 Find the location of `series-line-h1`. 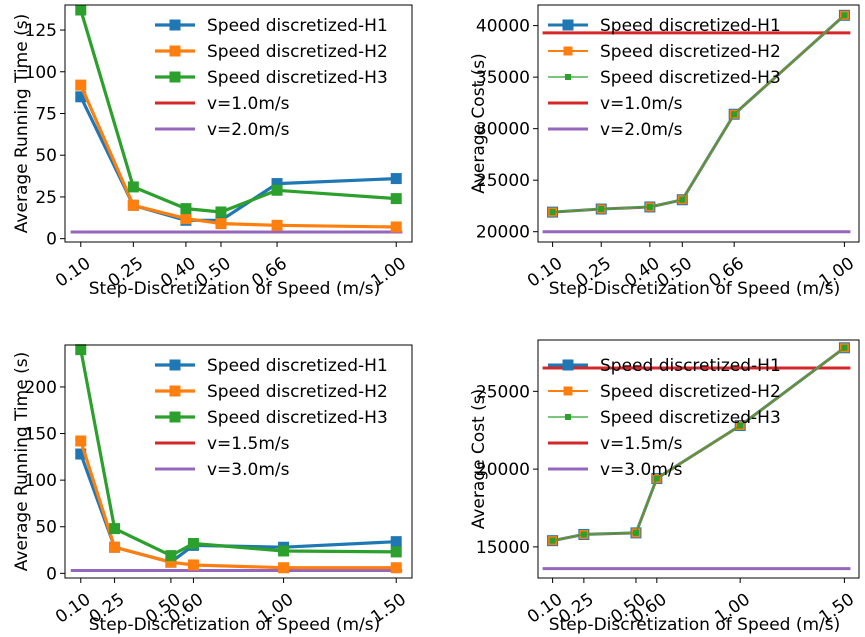

series-line-h1 is located at coordinates (699, 444).